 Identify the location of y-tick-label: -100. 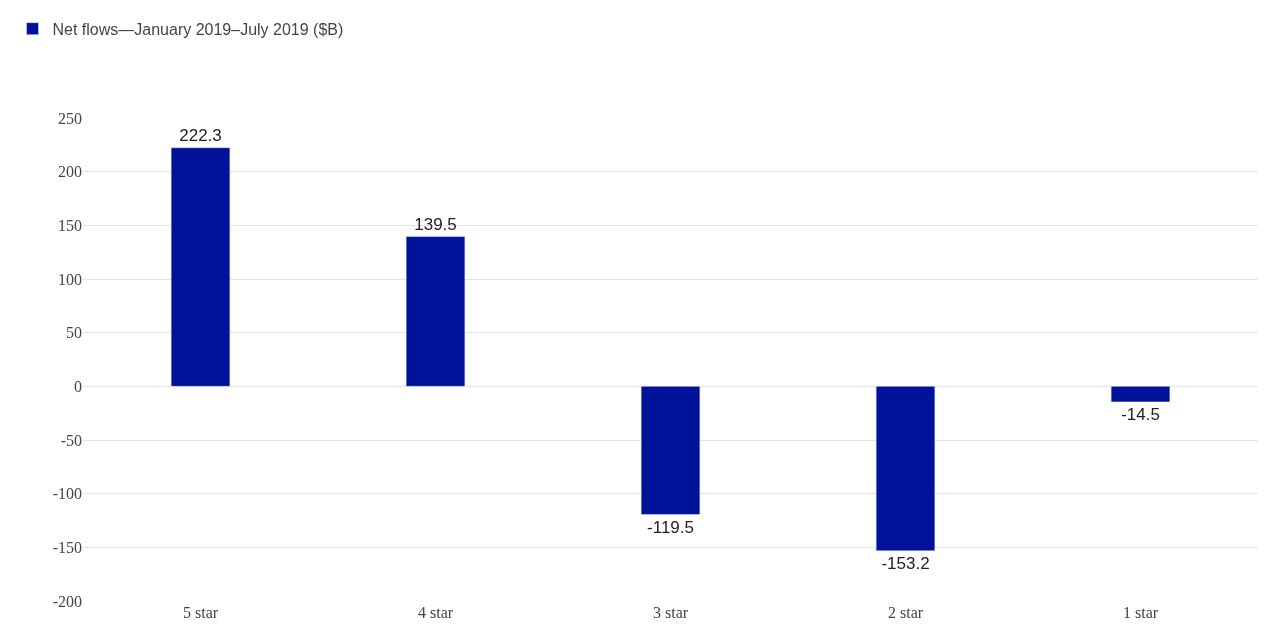
(67, 494).